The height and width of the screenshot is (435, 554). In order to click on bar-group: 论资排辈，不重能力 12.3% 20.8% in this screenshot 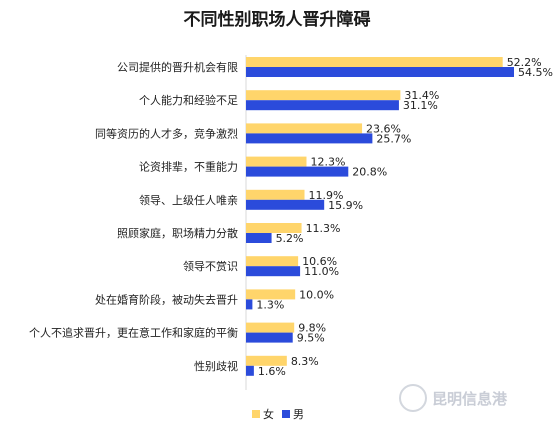, I will do `click(263, 167)`.